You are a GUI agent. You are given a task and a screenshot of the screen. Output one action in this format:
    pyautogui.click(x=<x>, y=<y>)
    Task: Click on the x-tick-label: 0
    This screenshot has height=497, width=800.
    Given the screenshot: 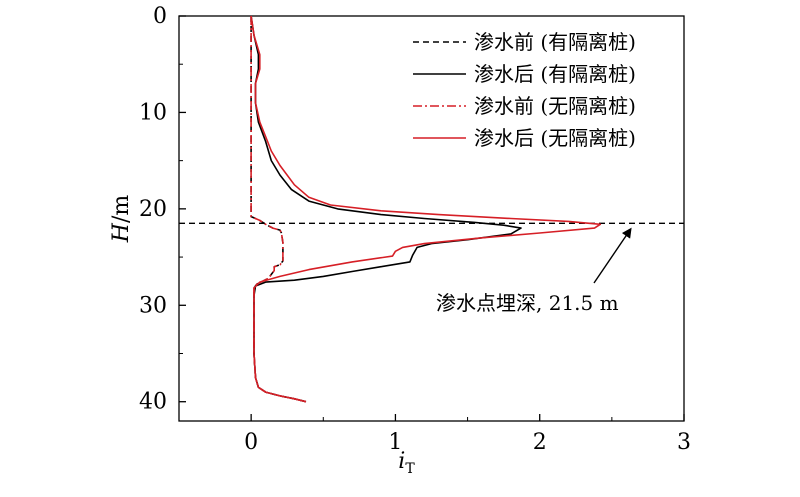 What is the action you would take?
    pyautogui.click(x=251, y=442)
    